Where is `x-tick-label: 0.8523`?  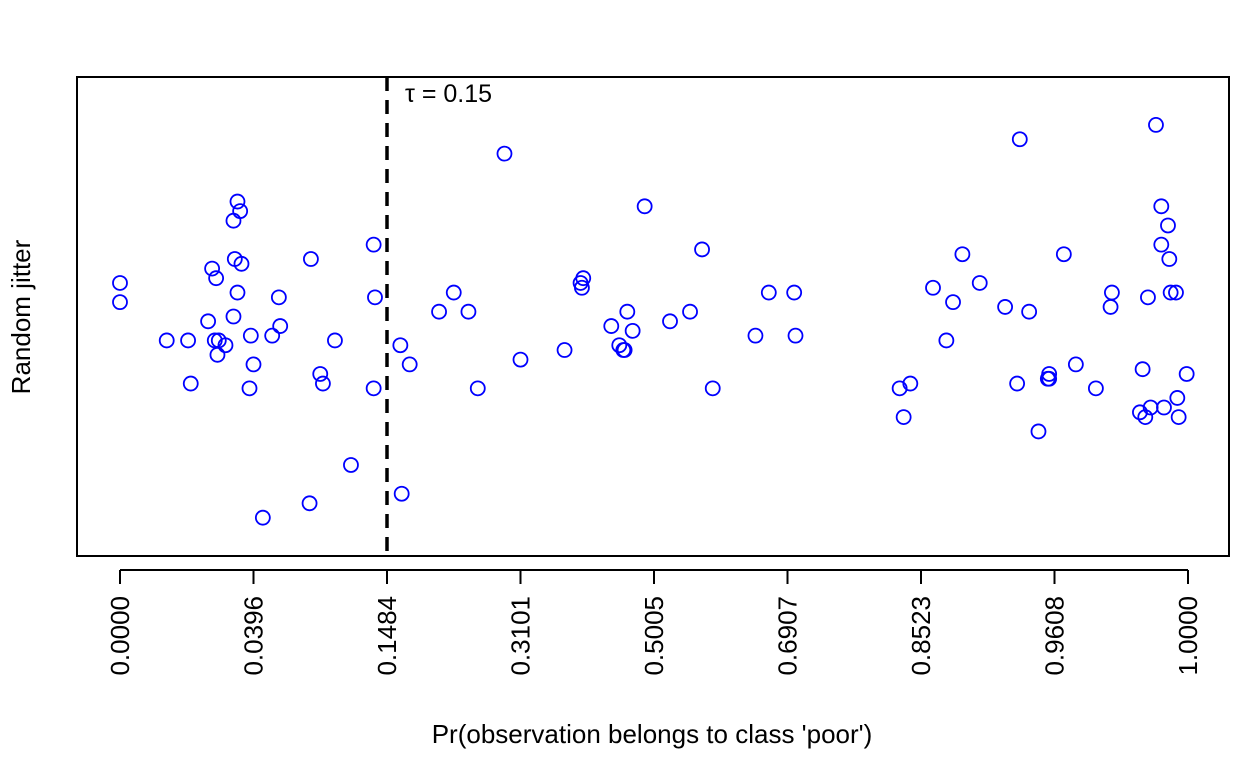
x-tick-label: 0.8523 is located at coordinates (921, 636).